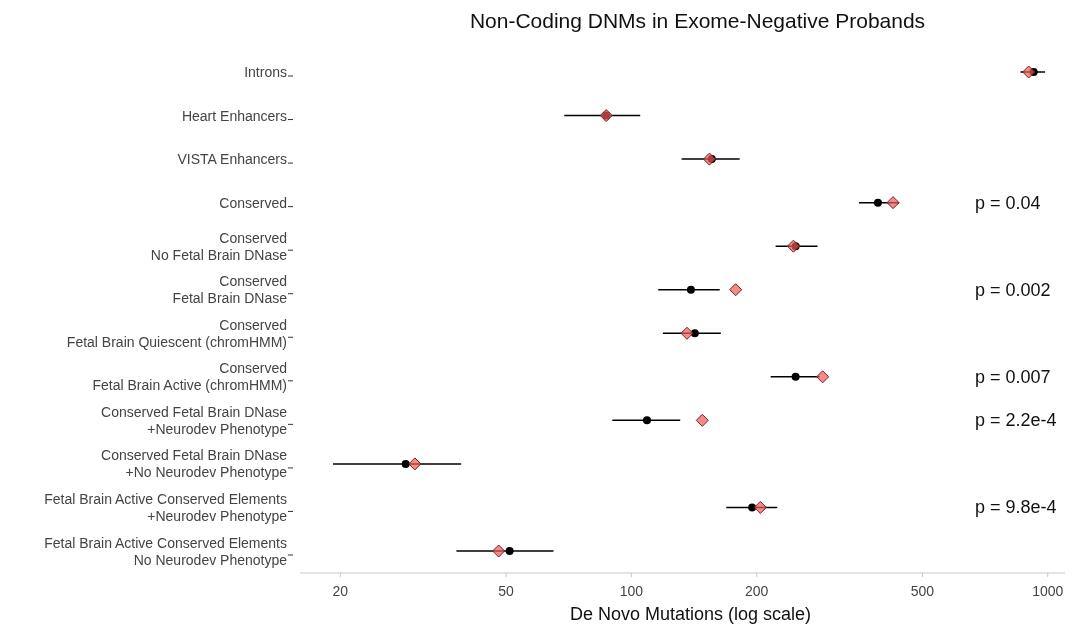 Image resolution: width=1069 pixels, height=625 pixels. What do you see at coordinates (176, 333) in the screenshot?
I see `y-tick-label: Conserved Fetal Brain Quiescent (chromHMM)` at bounding box center [176, 333].